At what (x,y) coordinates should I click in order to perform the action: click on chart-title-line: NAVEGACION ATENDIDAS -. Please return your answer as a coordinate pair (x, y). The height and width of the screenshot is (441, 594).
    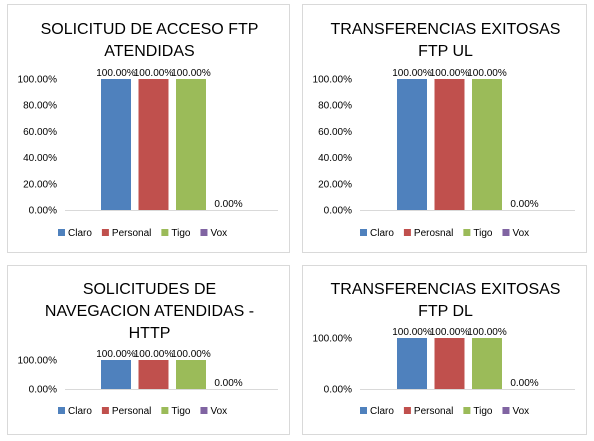
    Looking at the image, I should click on (149, 311).